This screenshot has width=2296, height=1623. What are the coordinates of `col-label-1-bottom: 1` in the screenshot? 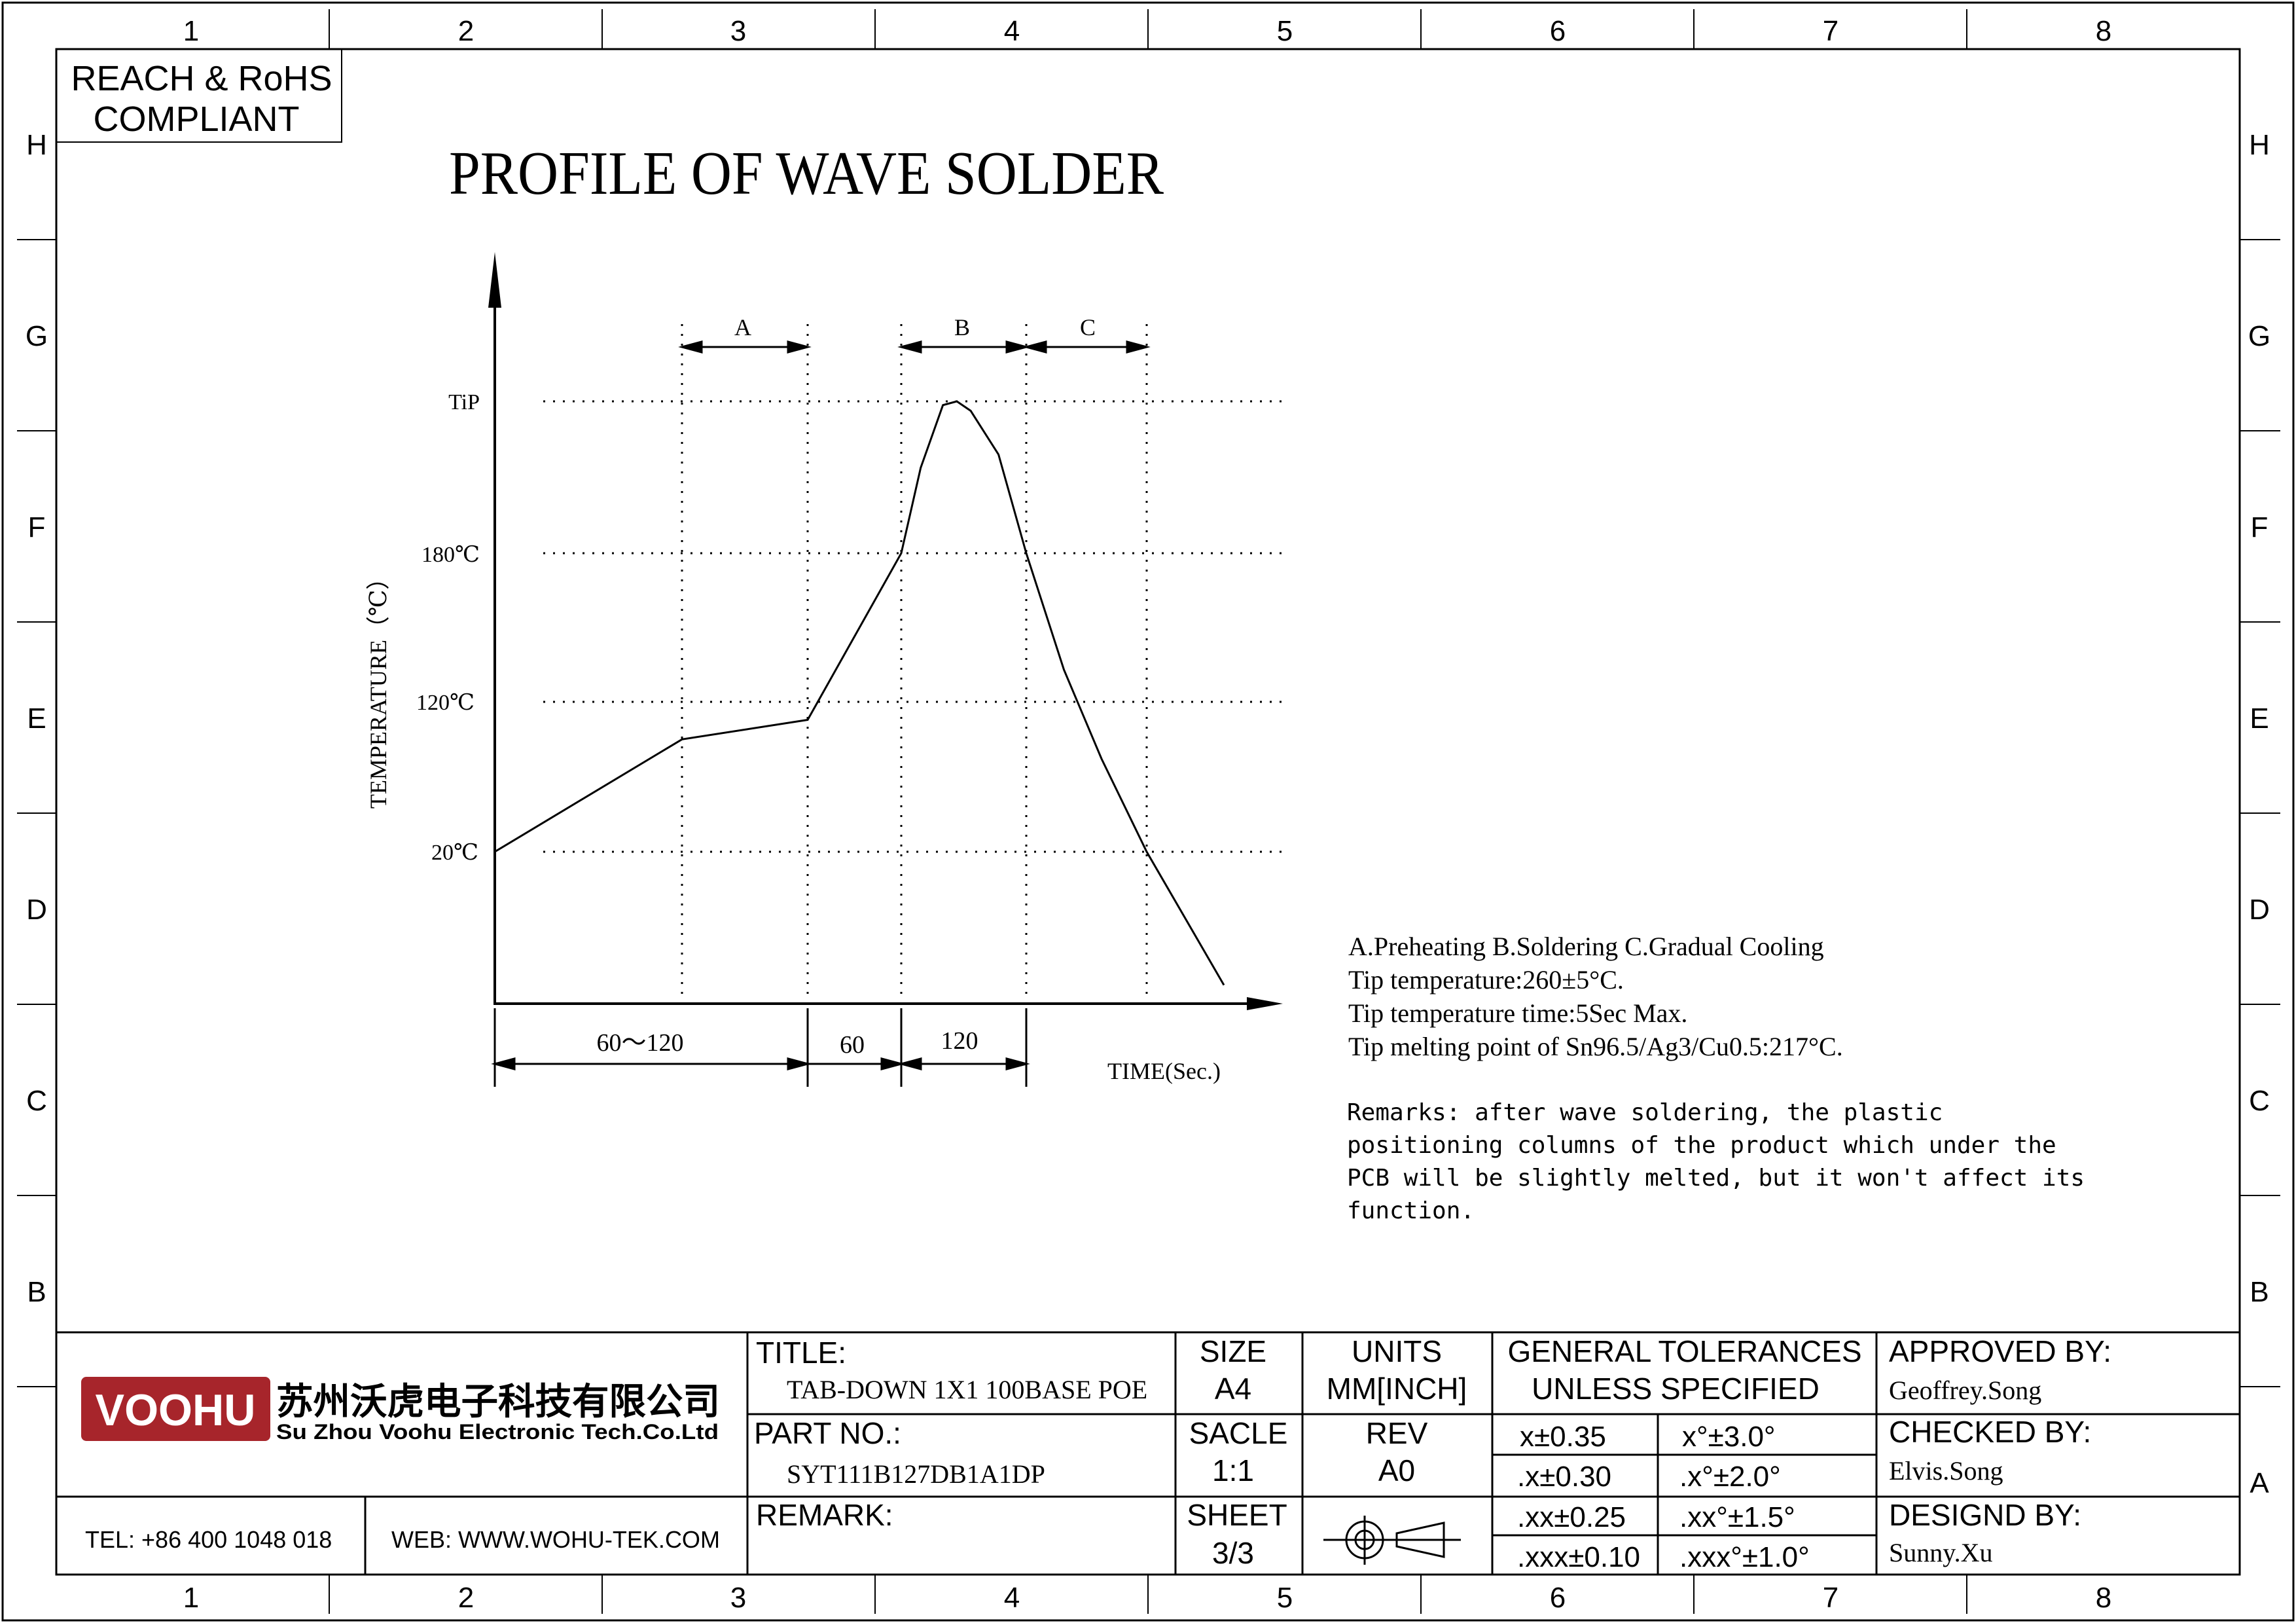 It's located at (191, 1598).